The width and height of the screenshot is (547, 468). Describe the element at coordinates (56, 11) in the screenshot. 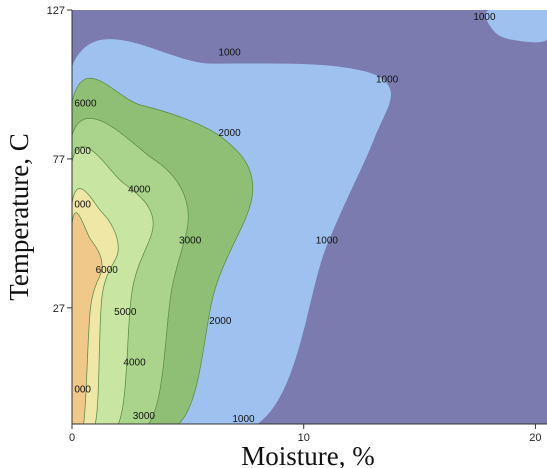

I see `y-tick-label: 127` at that location.